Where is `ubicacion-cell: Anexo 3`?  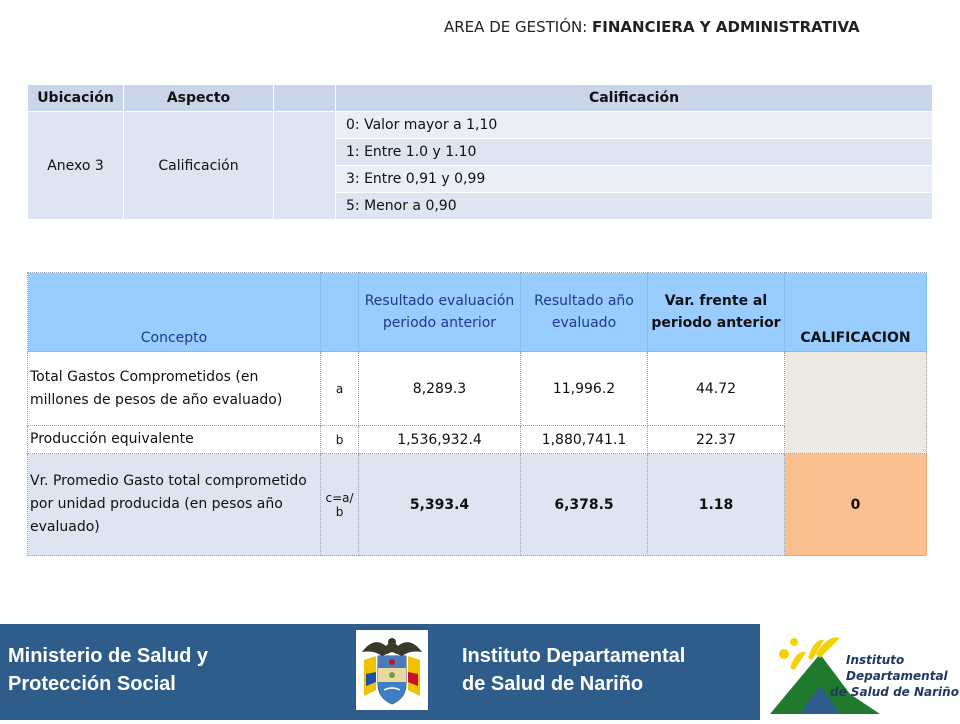
ubicacion-cell: Anexo 3 is located at coordinates (75, 165).